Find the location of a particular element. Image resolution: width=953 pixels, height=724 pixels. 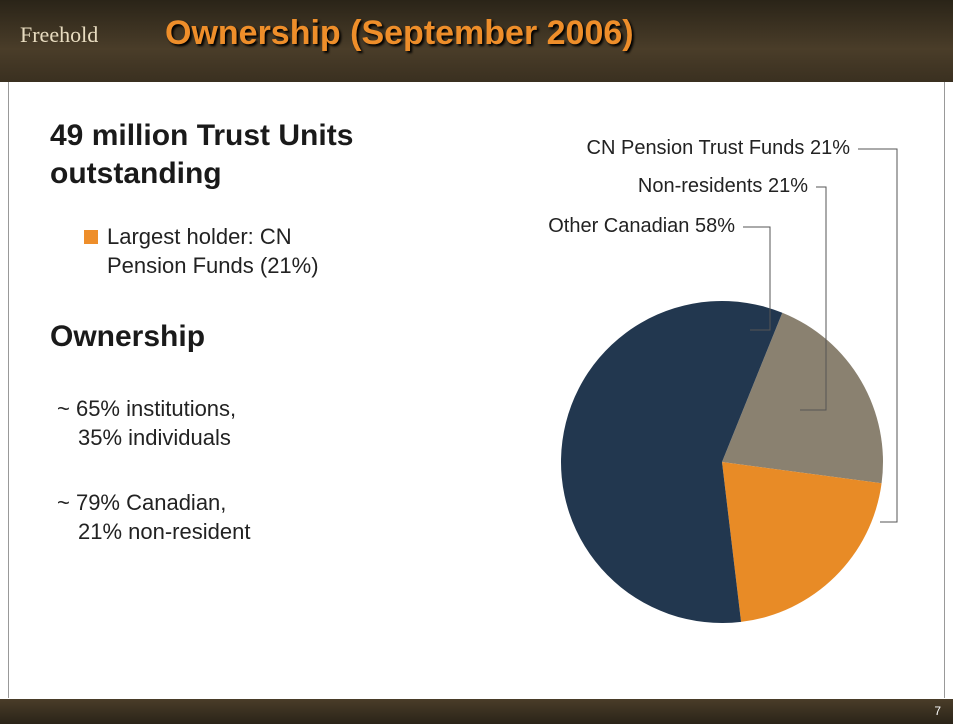

heading-line: 49 million Trust Units is located at coordinates (202, 135).